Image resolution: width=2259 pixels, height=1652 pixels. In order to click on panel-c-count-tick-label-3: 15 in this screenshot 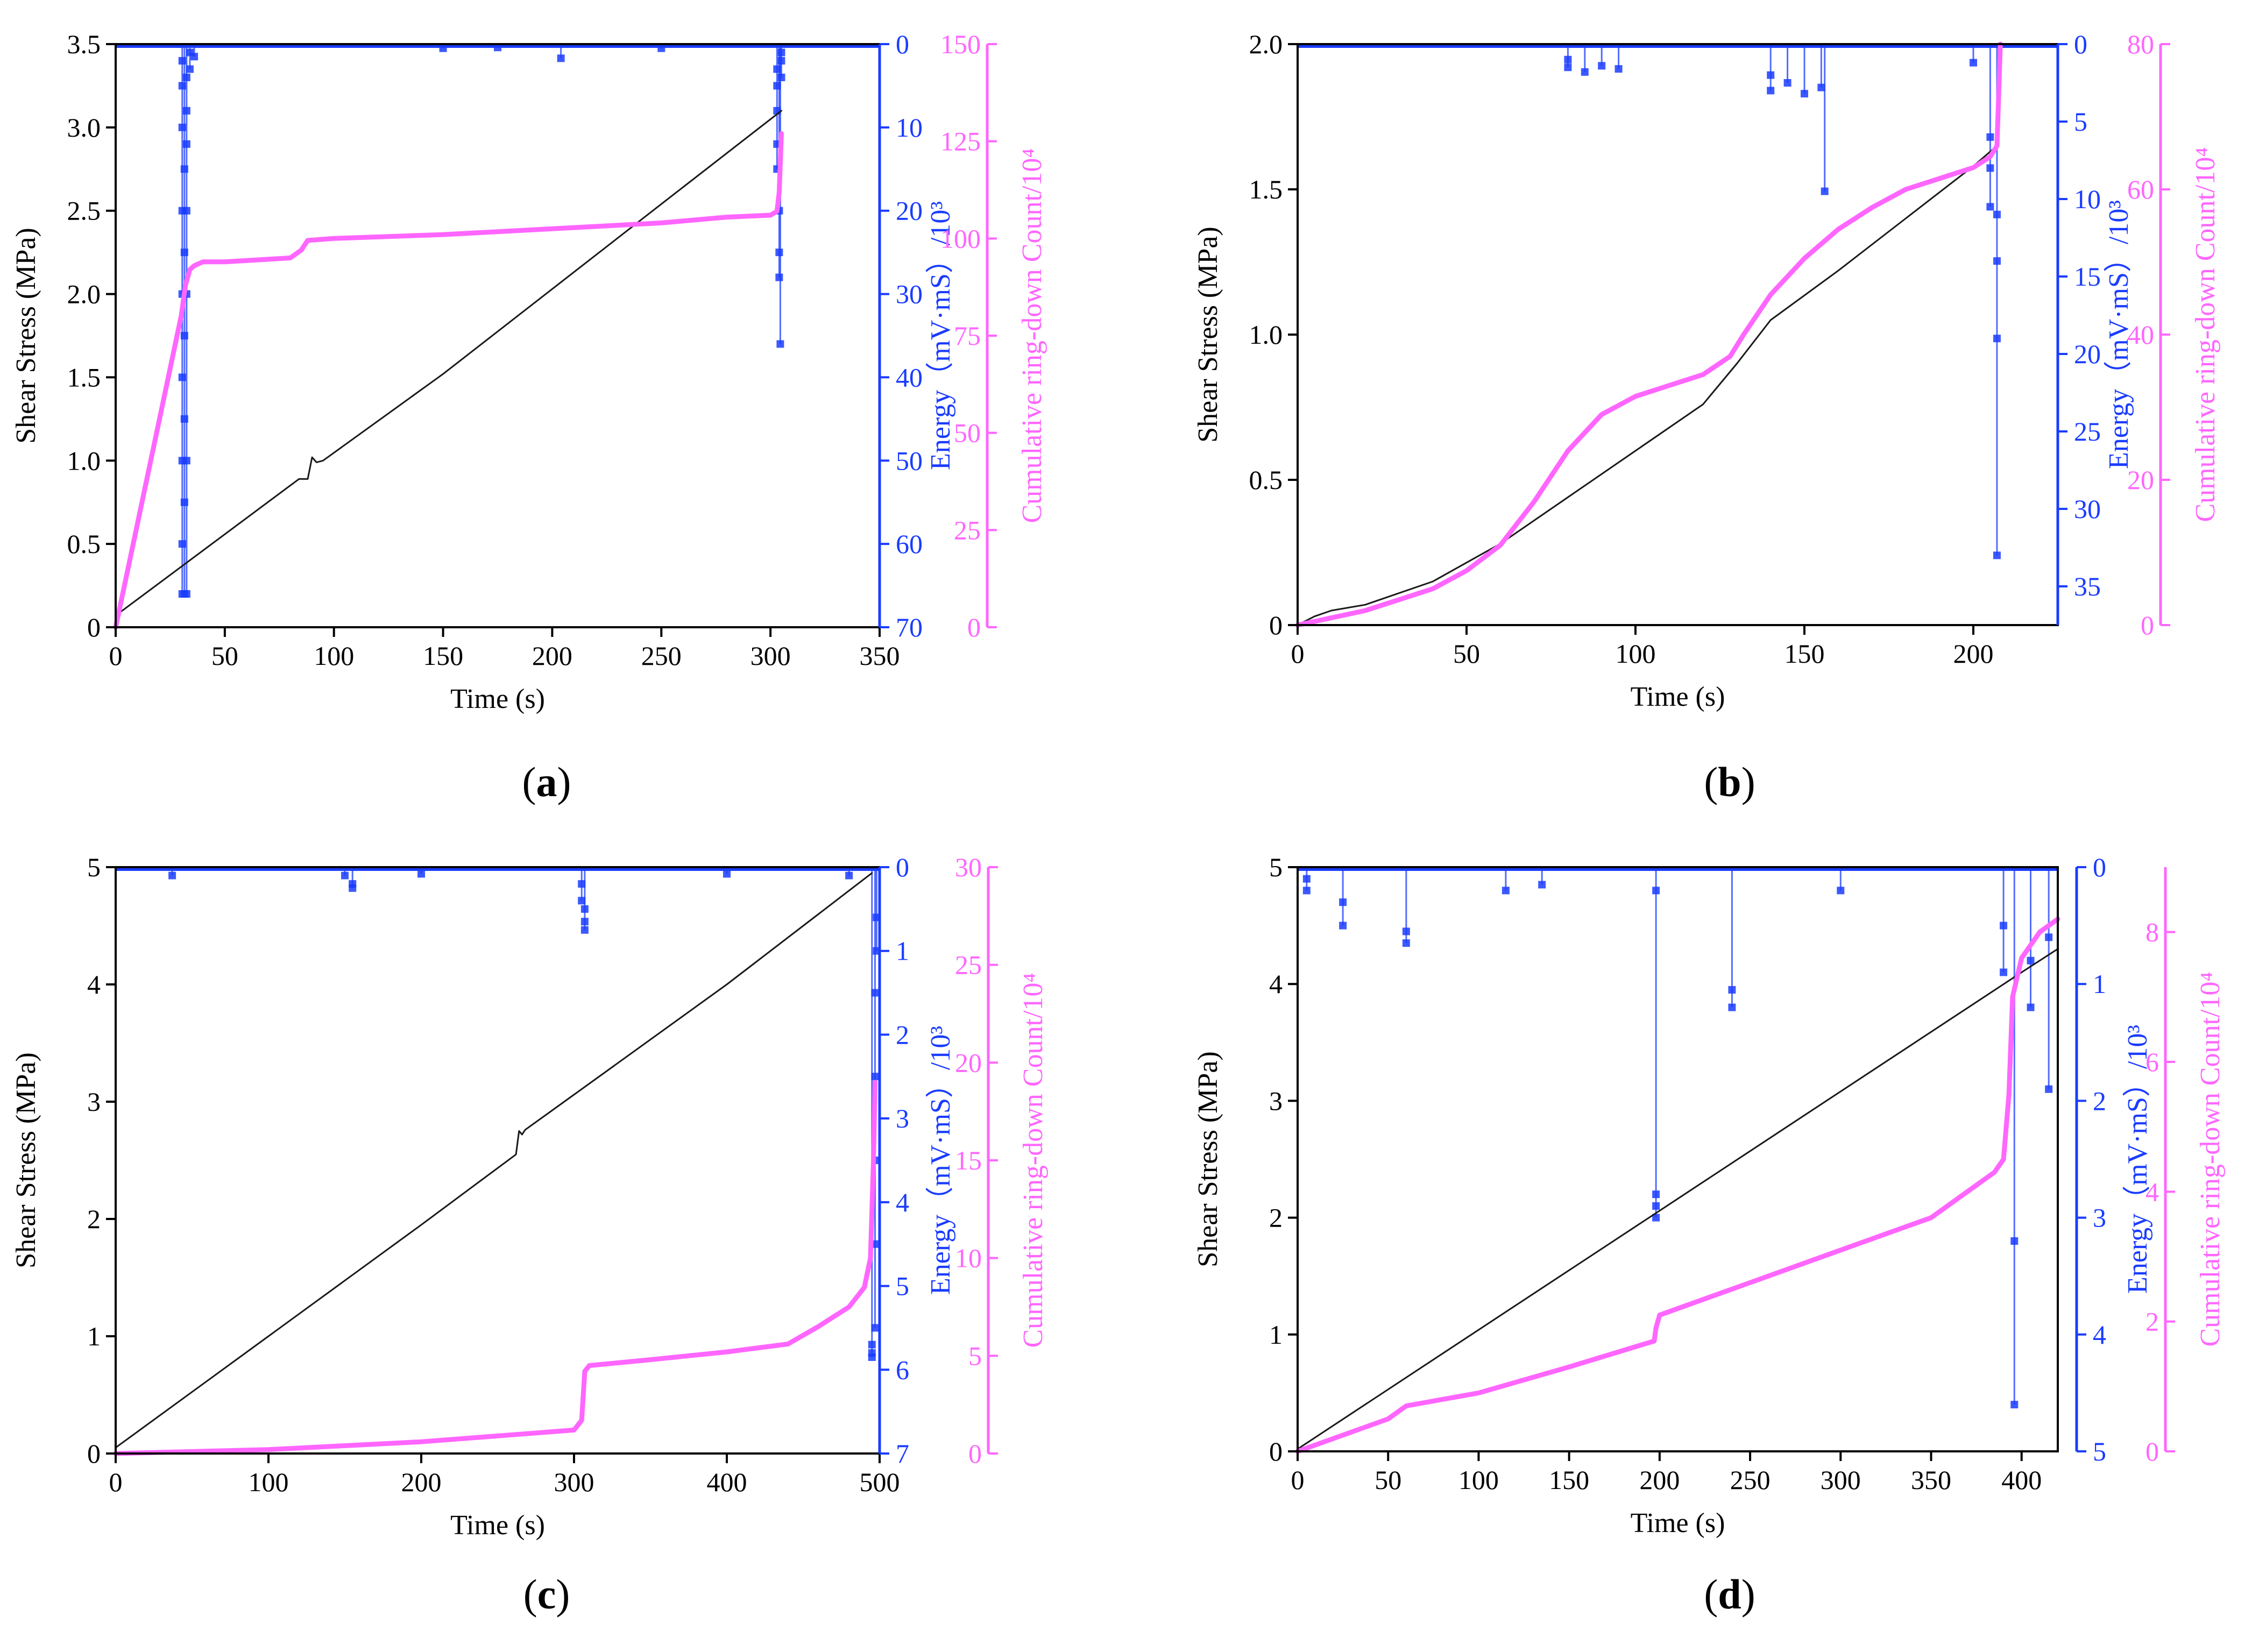, I will do `click(969, 1160)`.